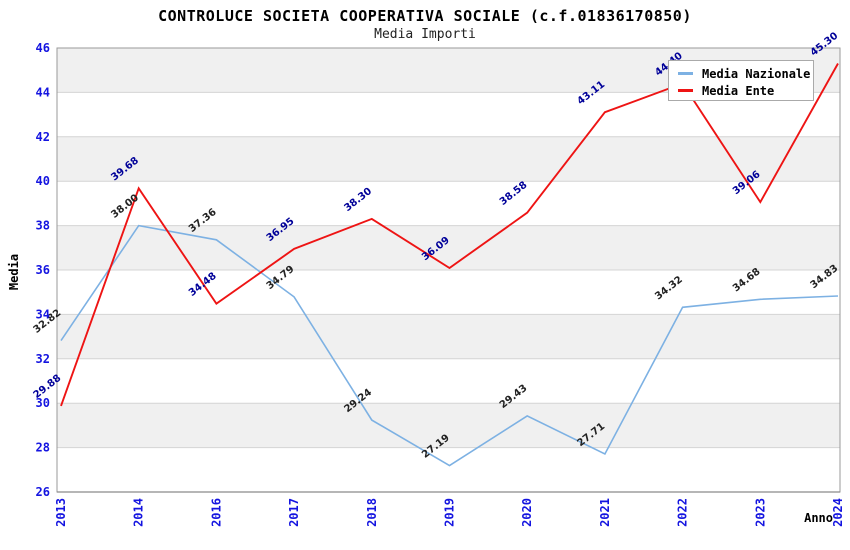  I want to click on y-tick-label: 36, so click(43, 270).